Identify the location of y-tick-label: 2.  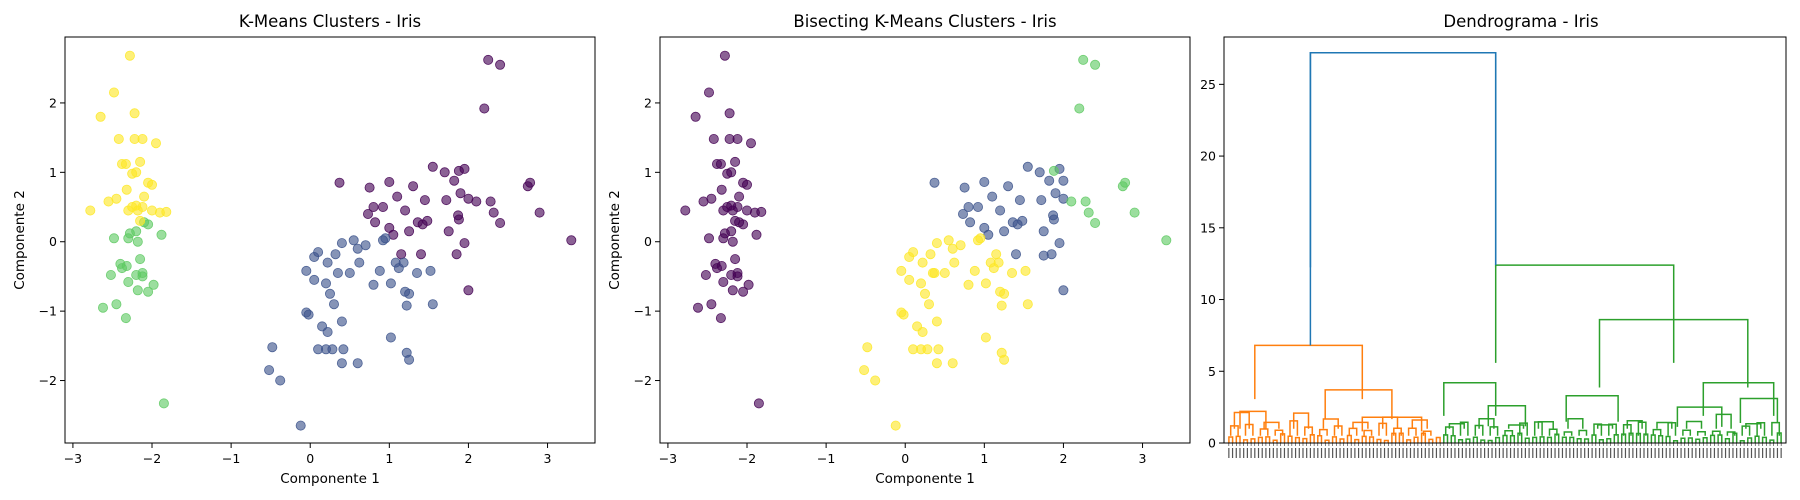
(53, 102).